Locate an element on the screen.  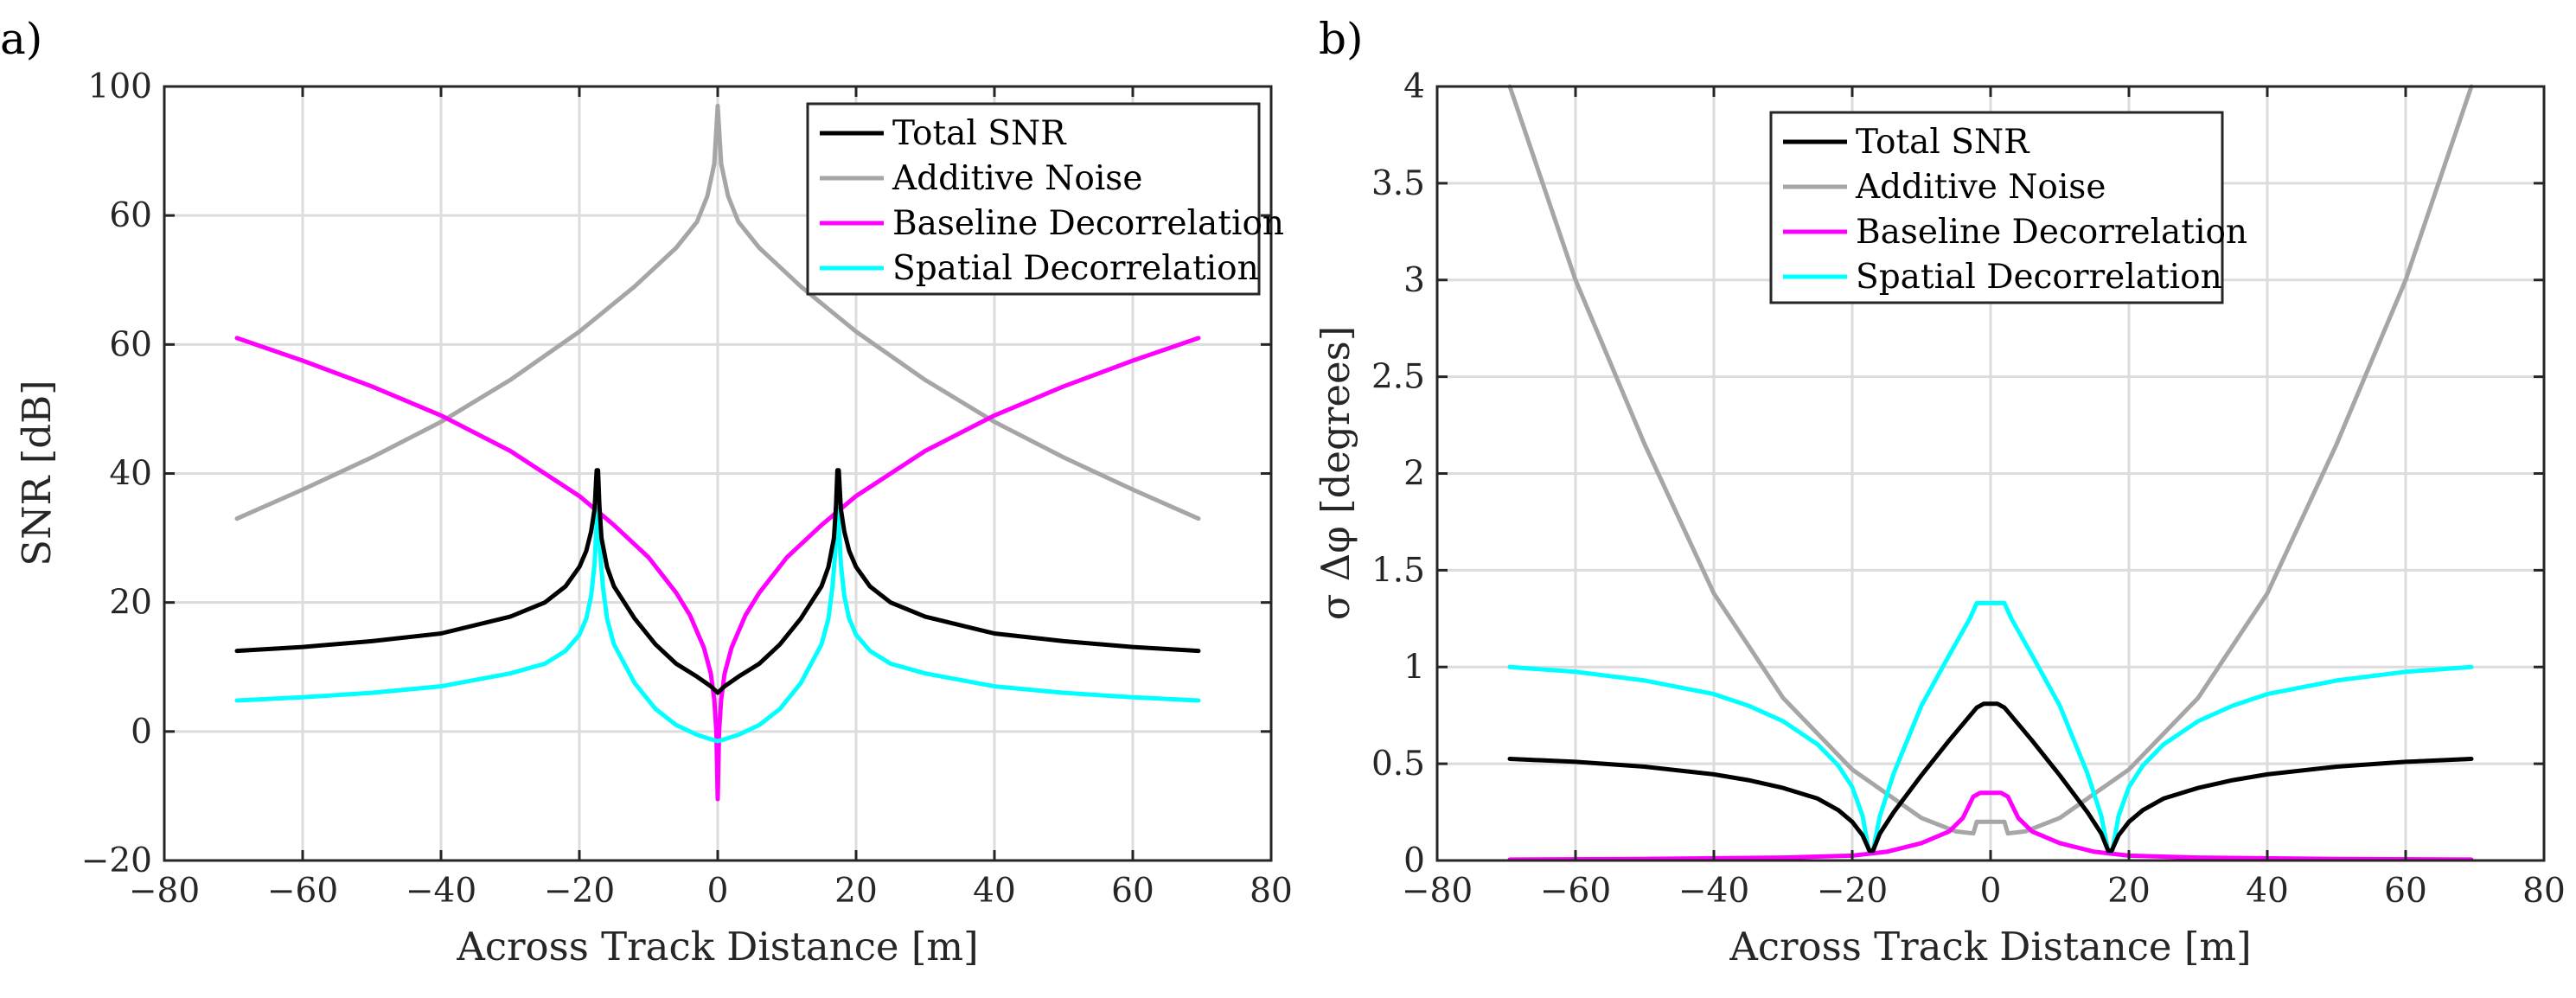
panel-a-legend-label-spatial-decorrelation: Spatial Decorrelation is located at coordinates (1075, 268).